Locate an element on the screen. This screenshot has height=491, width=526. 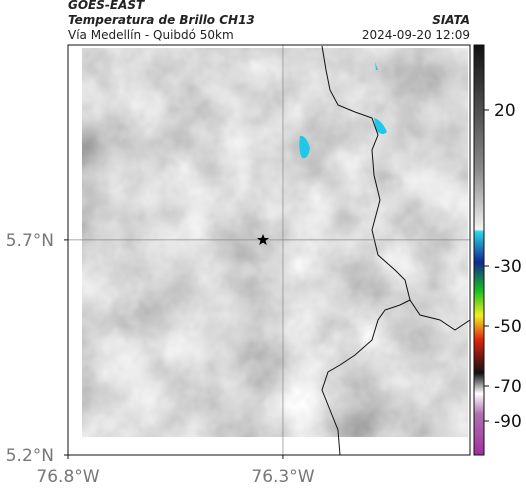
source: SIATA is located at coordinates (451, 20).